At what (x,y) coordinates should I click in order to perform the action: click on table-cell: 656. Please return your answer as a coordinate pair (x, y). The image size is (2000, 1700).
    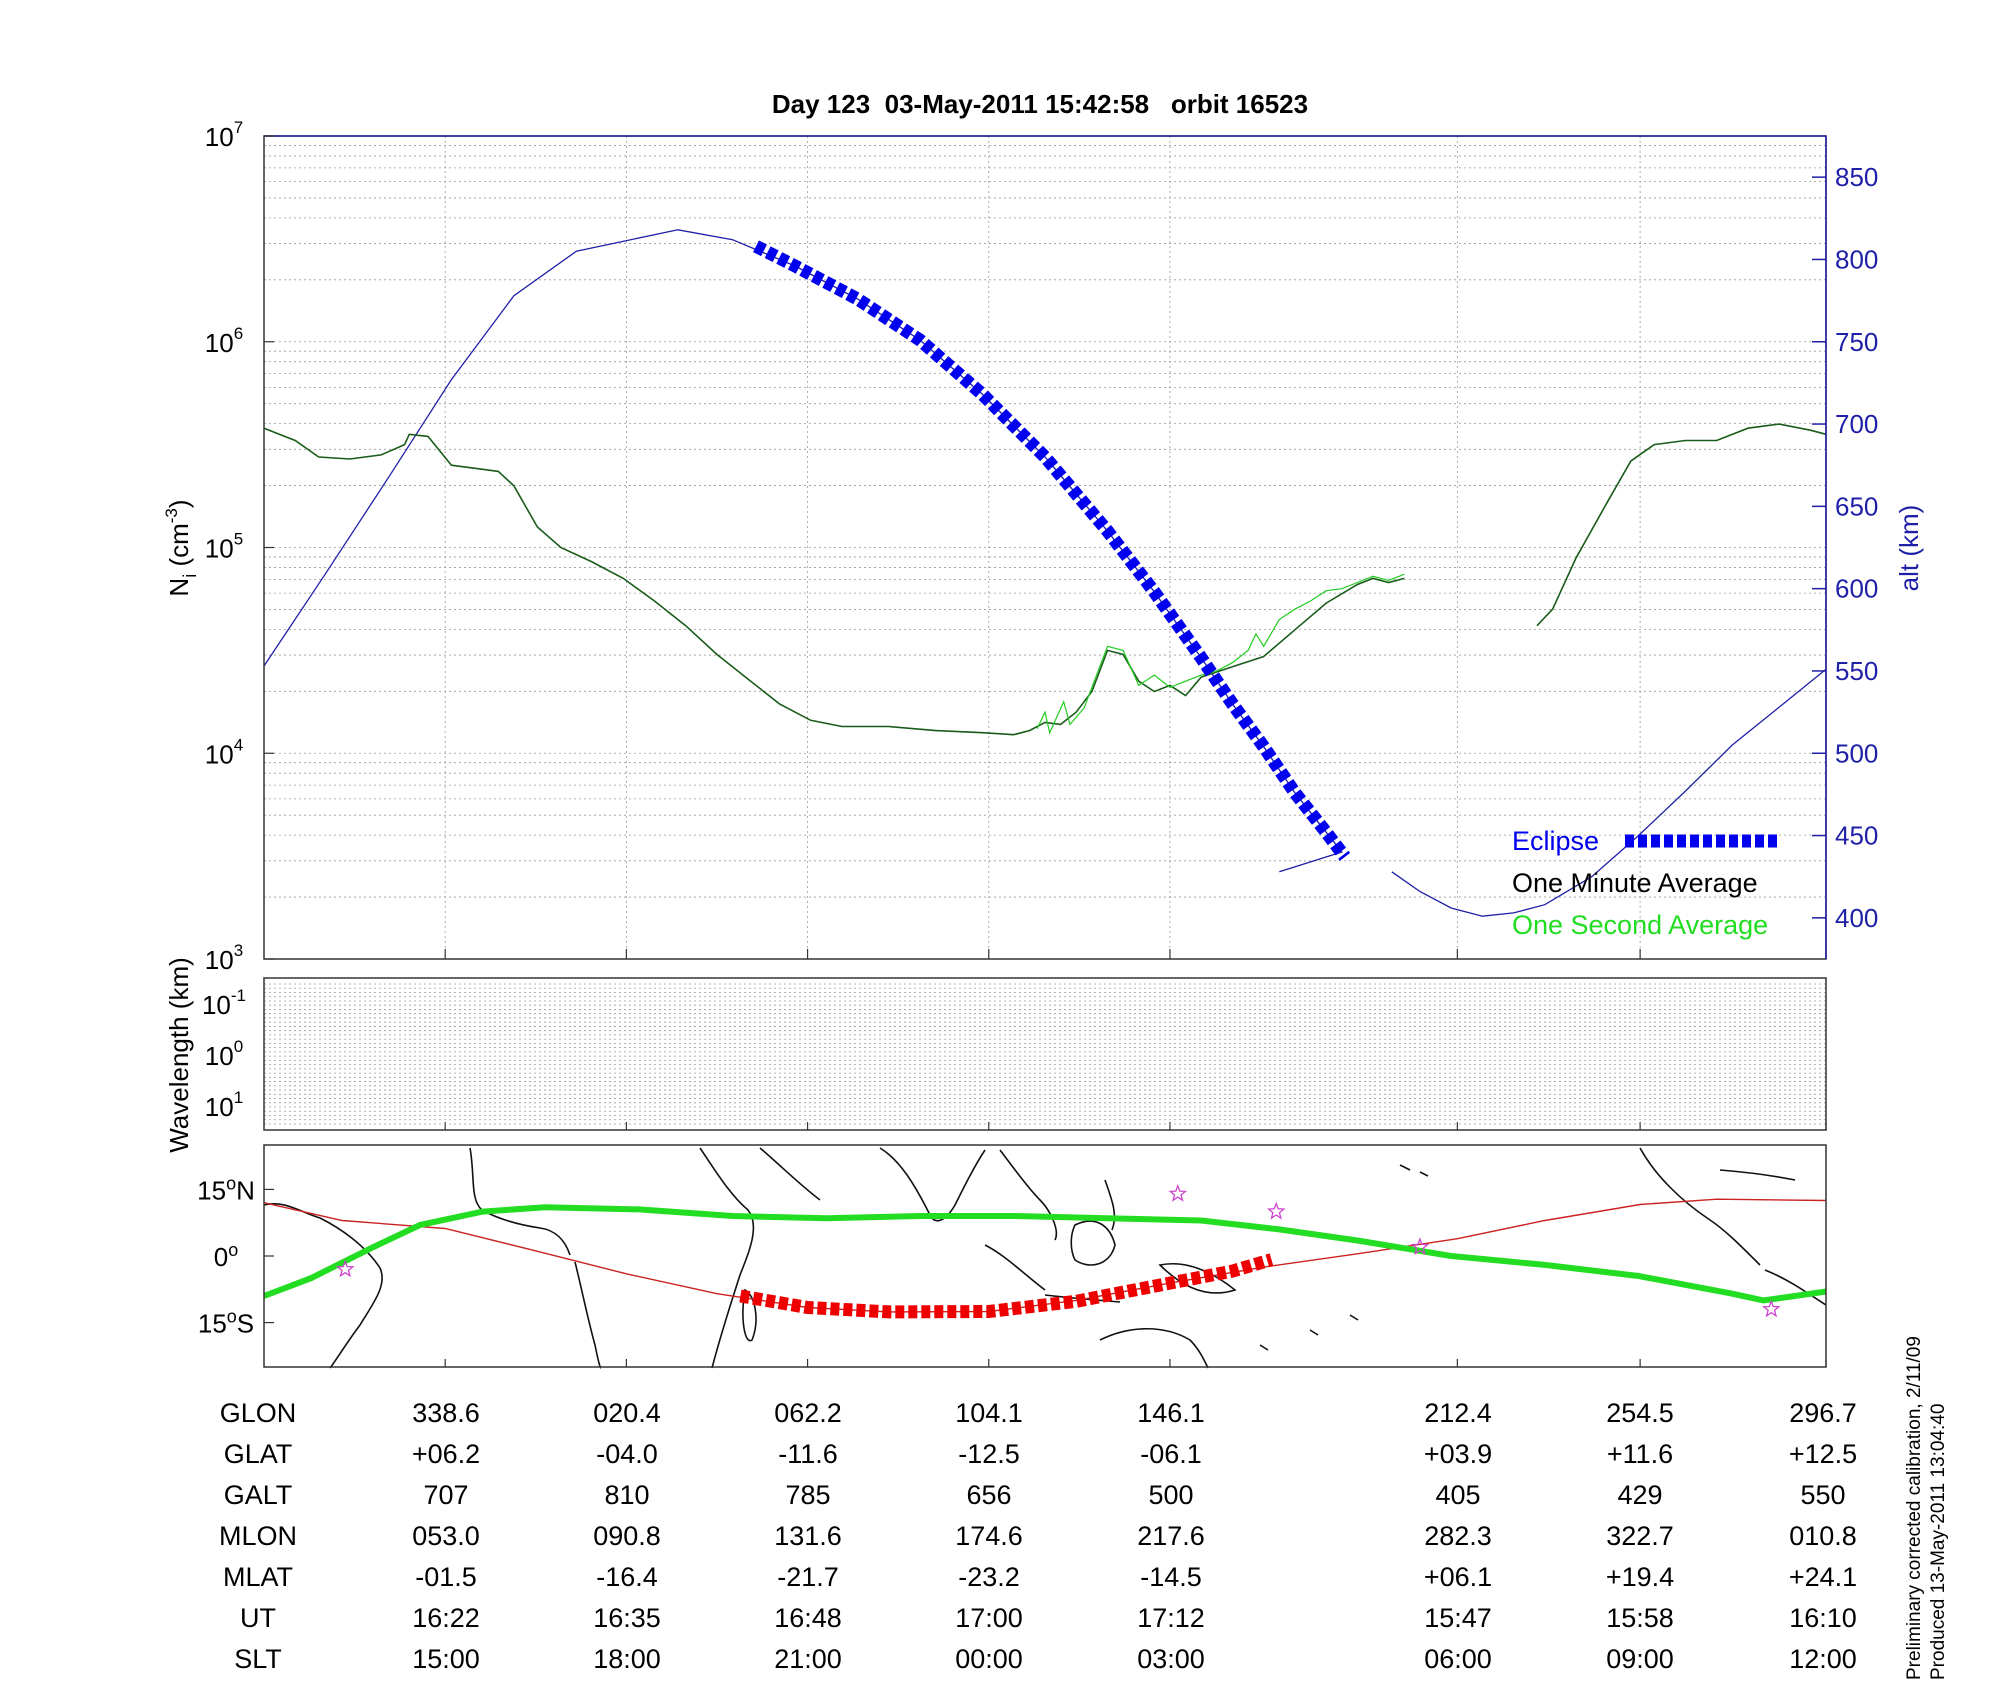
    Looking at the image, I should click on (988, 1495).